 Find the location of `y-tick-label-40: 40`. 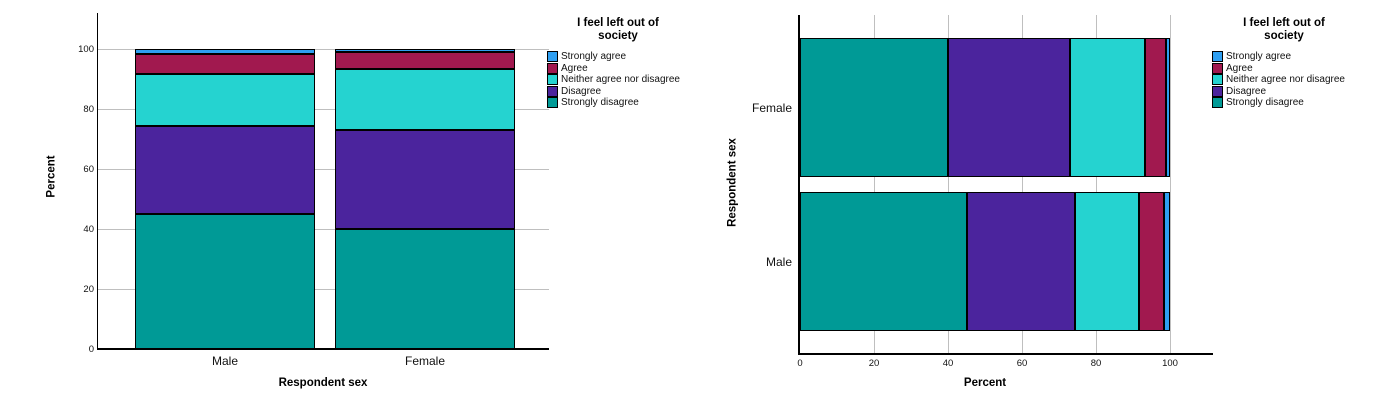

y-tick-label-40: 40 is located at coordinates (88, 229).